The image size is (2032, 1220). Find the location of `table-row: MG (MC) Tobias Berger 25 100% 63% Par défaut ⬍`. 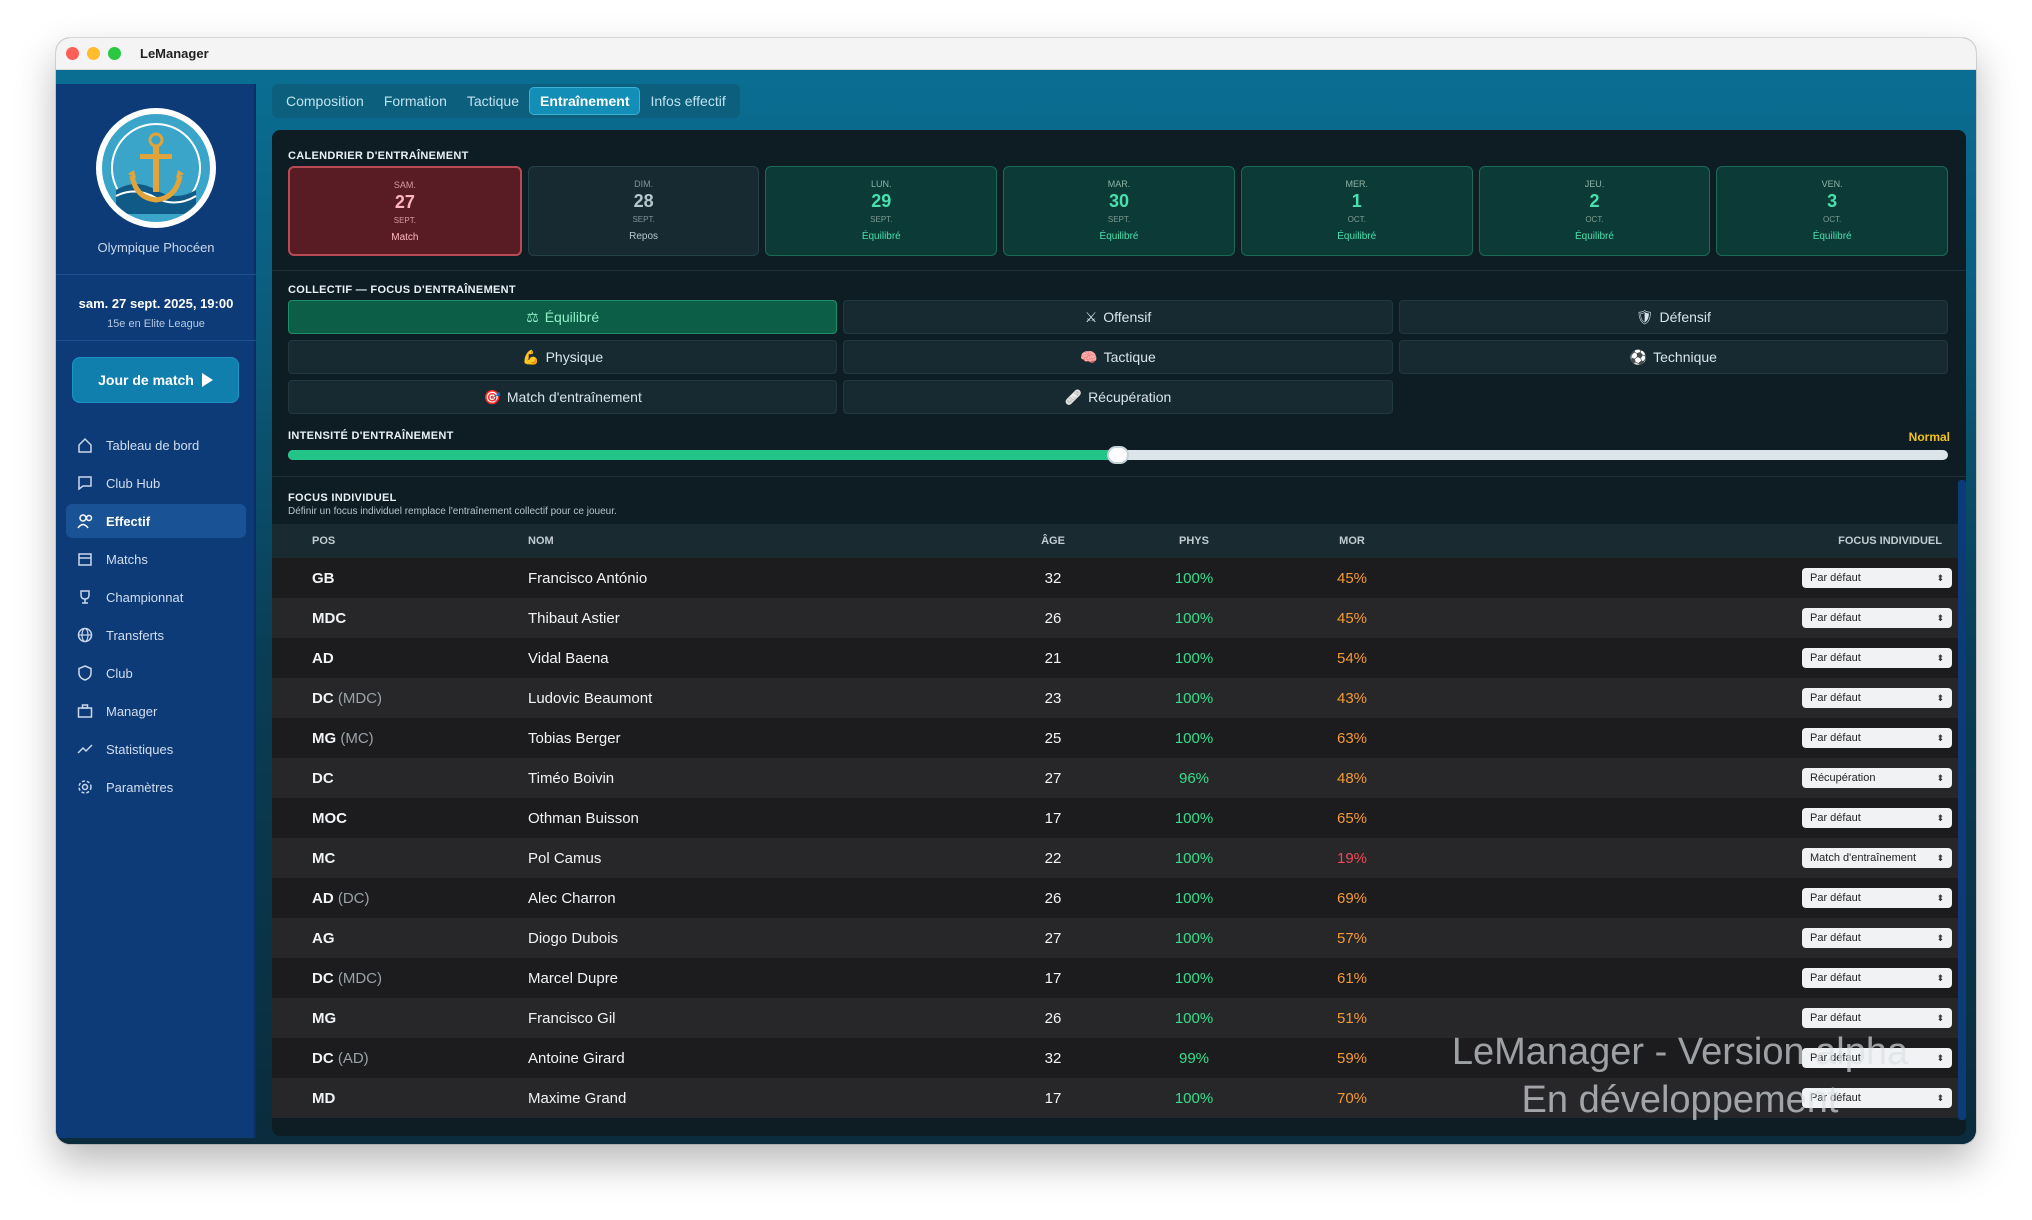

table-row: MG (MC) Tobias Berger 25 100% 63% Par défaut ⬍ is located at coordinates (1119, 738).